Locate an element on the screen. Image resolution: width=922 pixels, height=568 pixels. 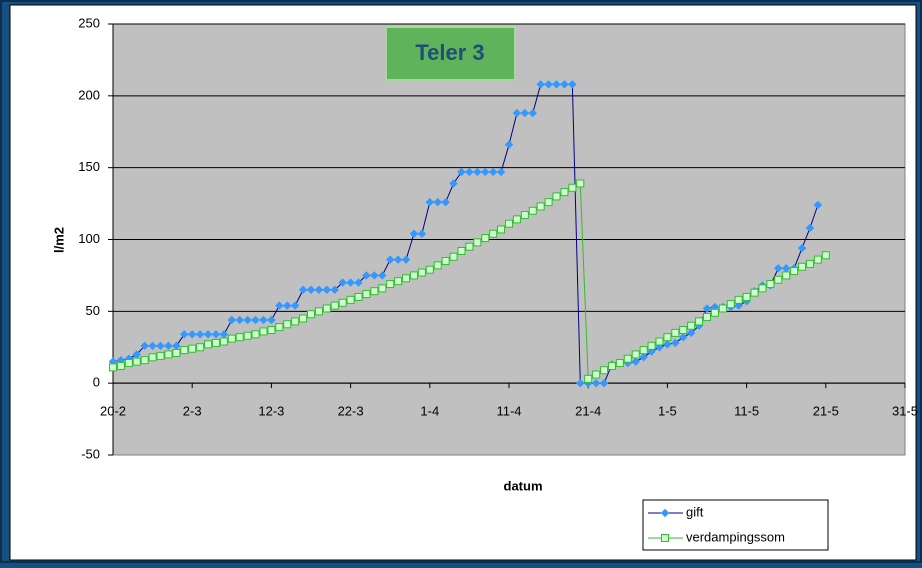
y-tick-label: 200 is located at coordinates (89, 94).